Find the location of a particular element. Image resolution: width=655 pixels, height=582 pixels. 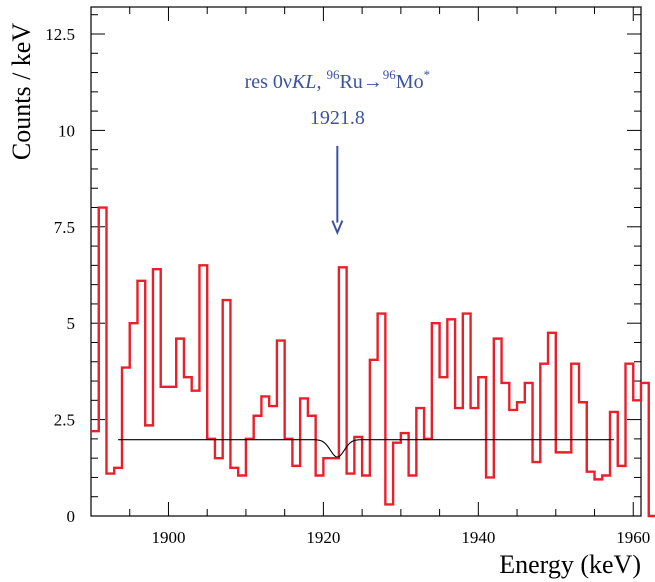

fit-curve is located at coordinates (366, 448).